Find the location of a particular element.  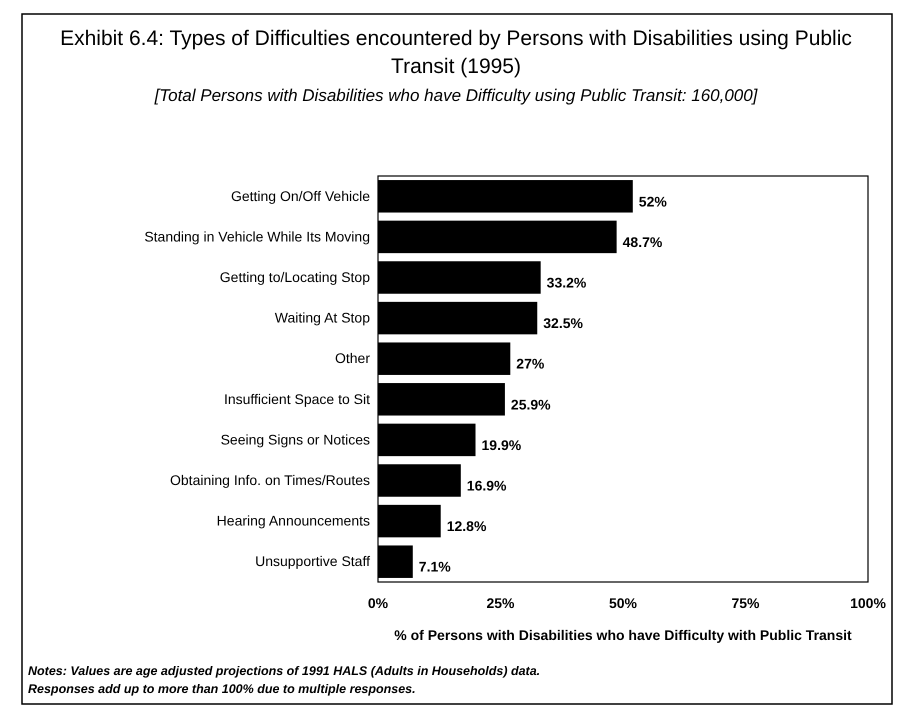

x-tick-label: 100% is located at coordinates (868, 602).